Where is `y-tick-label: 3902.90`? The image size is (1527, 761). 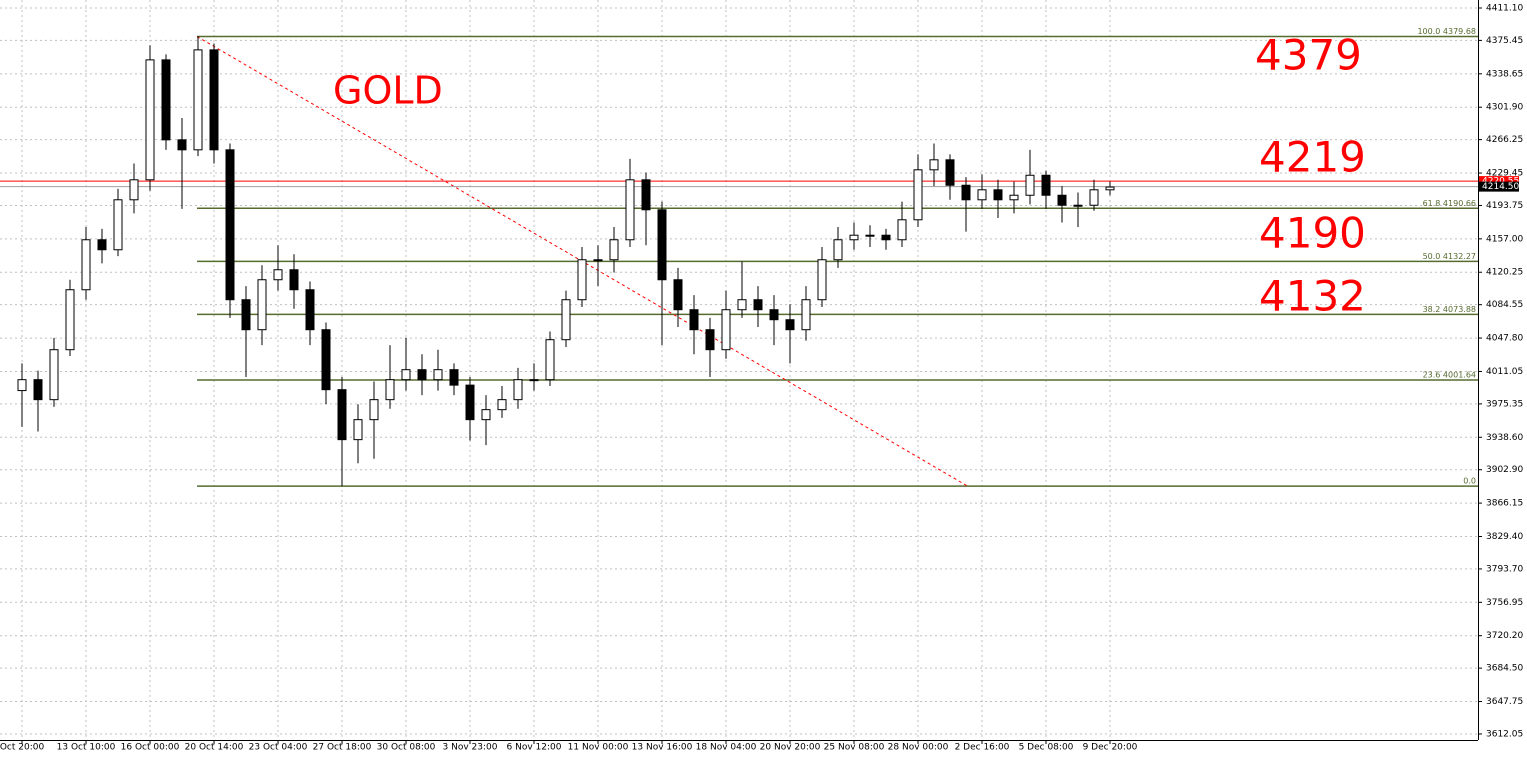
y-tick-label: 3902.90 is located at coordinates (1504, 470).